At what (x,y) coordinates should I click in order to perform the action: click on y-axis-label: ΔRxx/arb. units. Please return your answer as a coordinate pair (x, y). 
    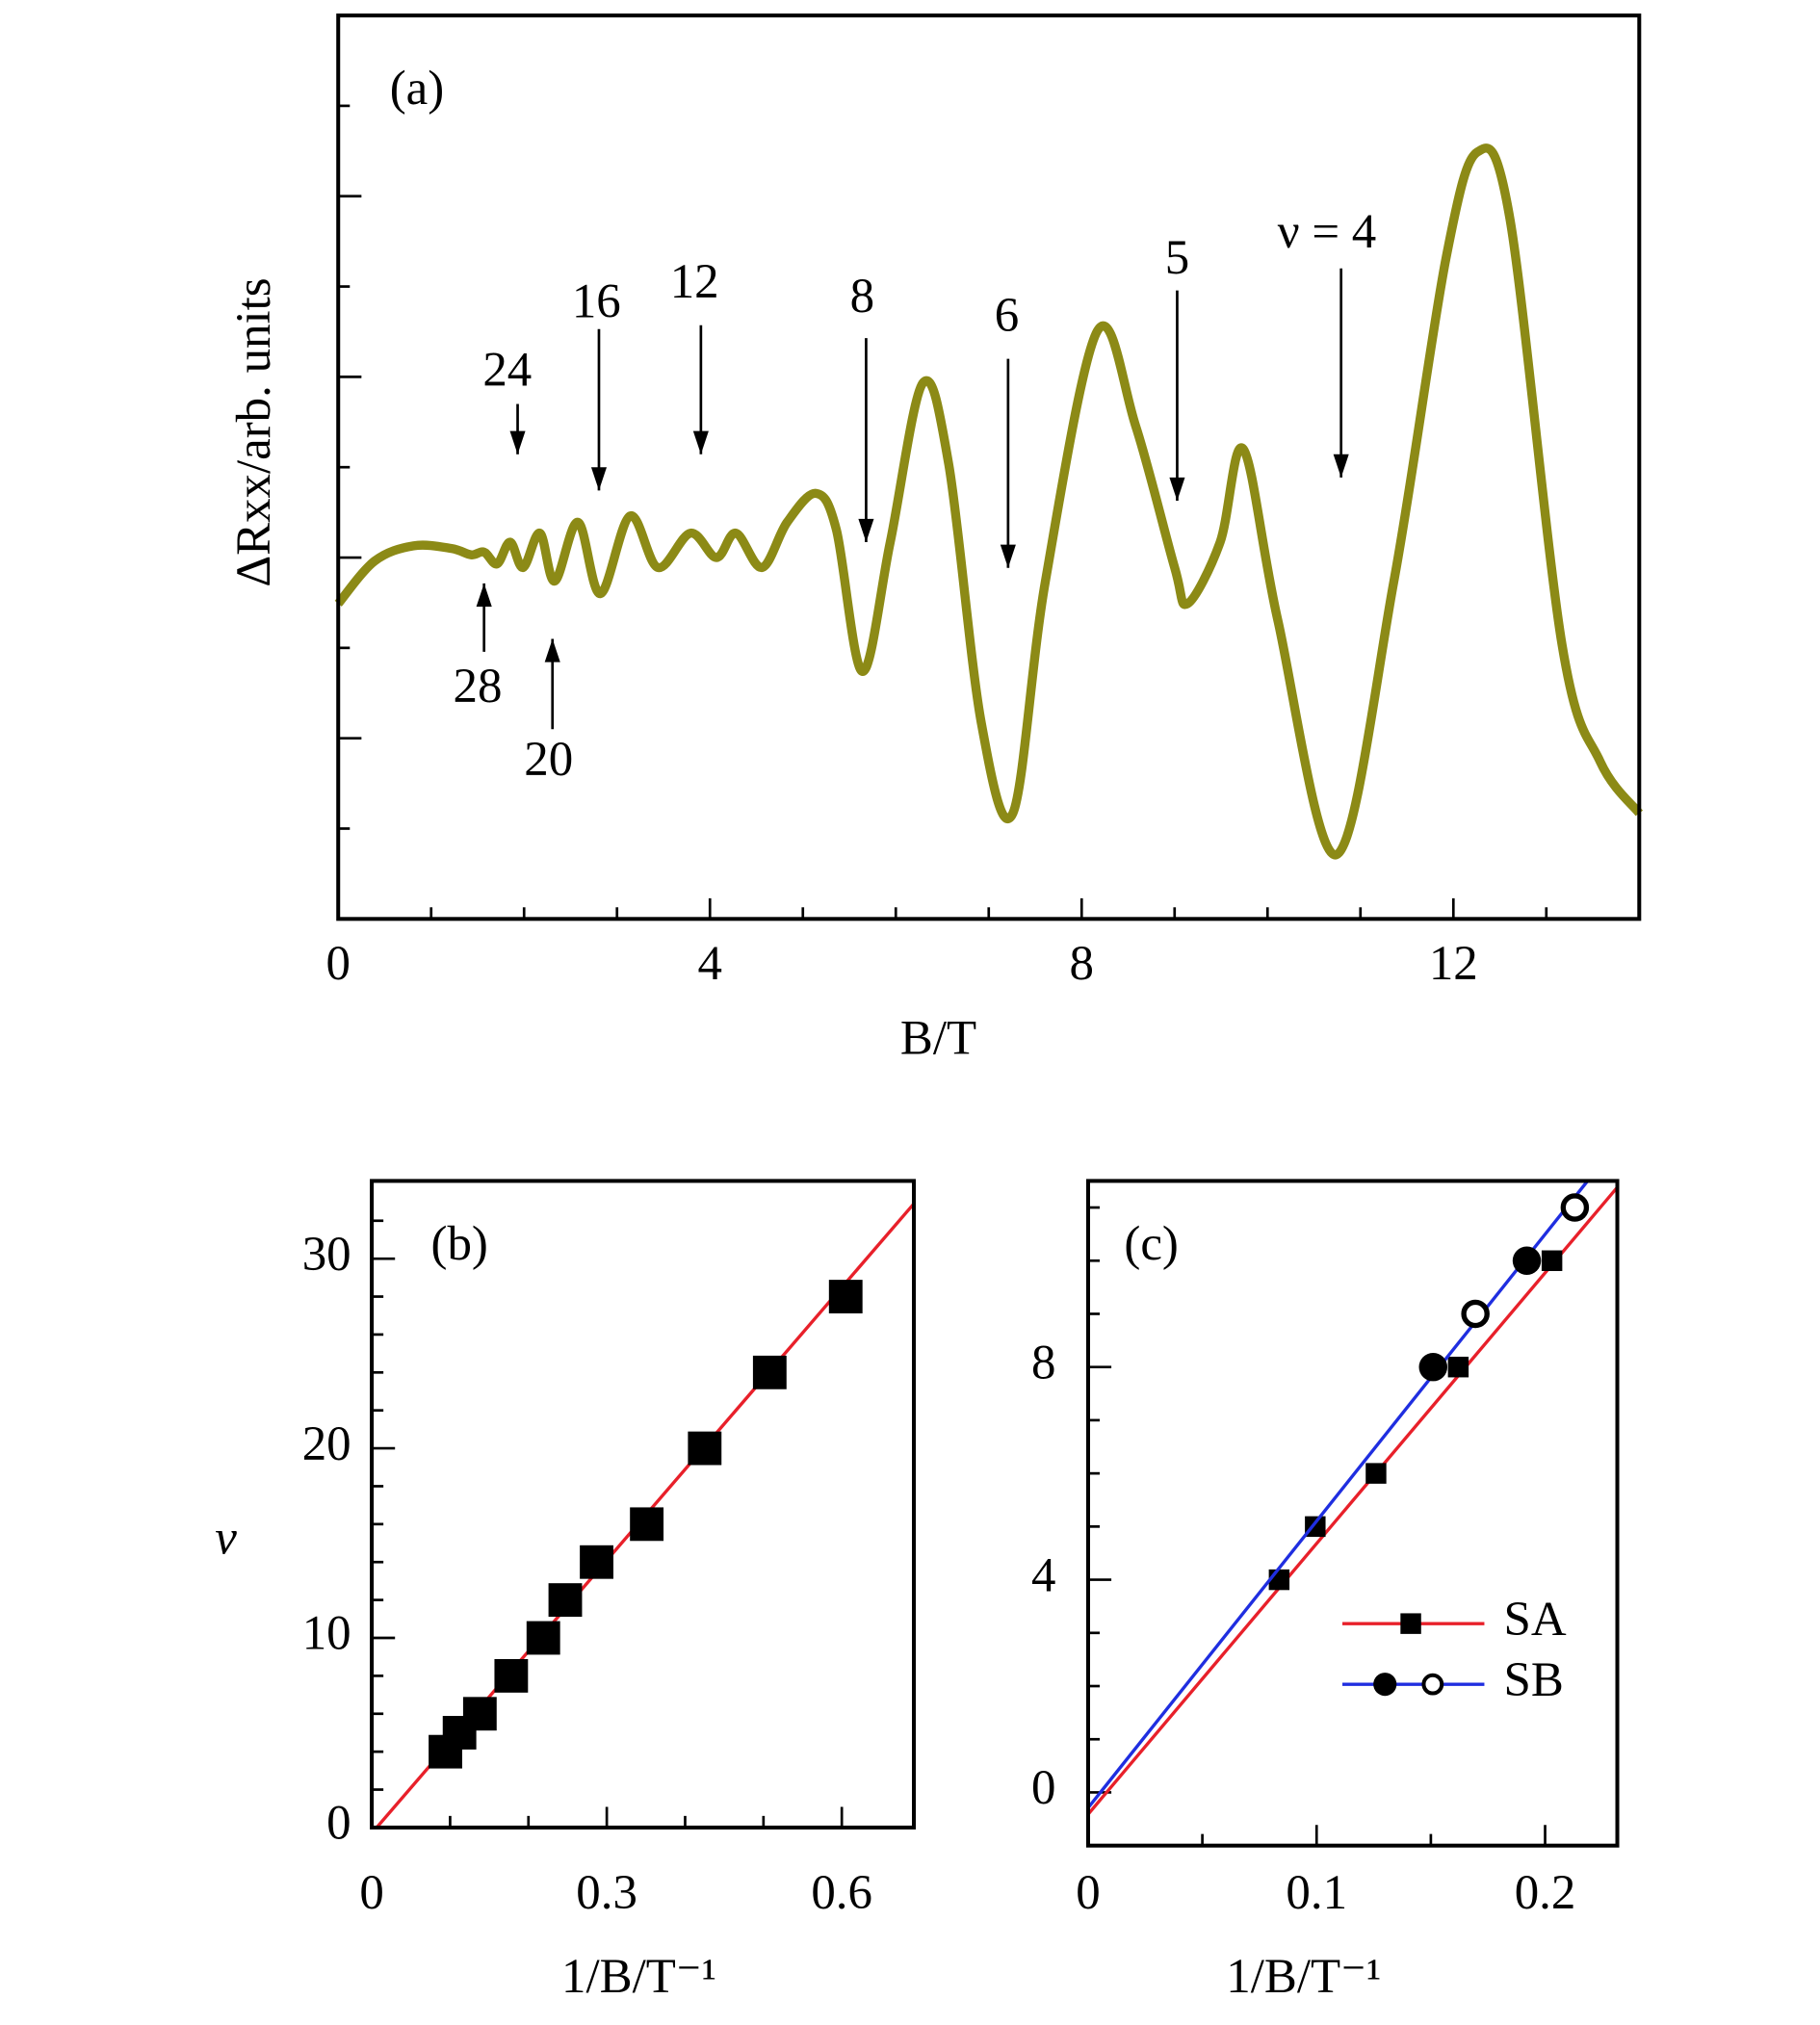
    Looking at the image, I should click on (254, 432).